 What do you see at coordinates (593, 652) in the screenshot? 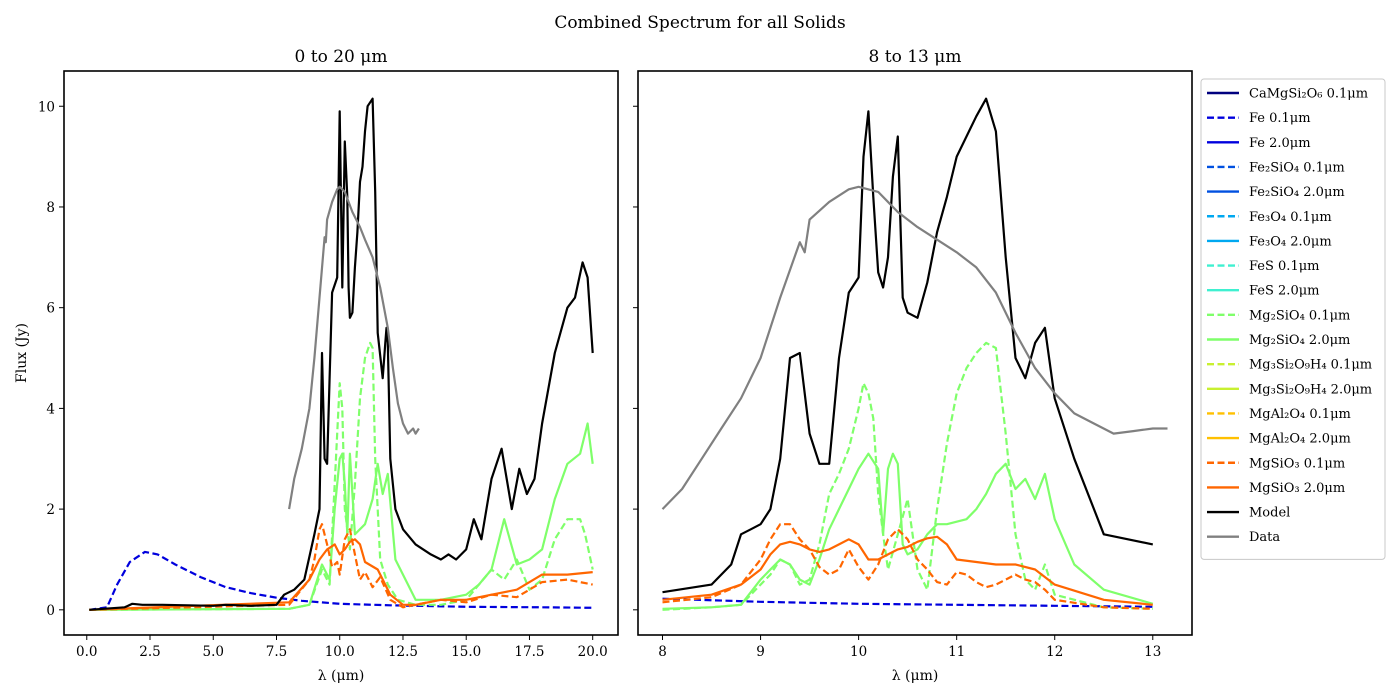
I see `x-tick-label: 20.0` at bounding box center [593, 652].